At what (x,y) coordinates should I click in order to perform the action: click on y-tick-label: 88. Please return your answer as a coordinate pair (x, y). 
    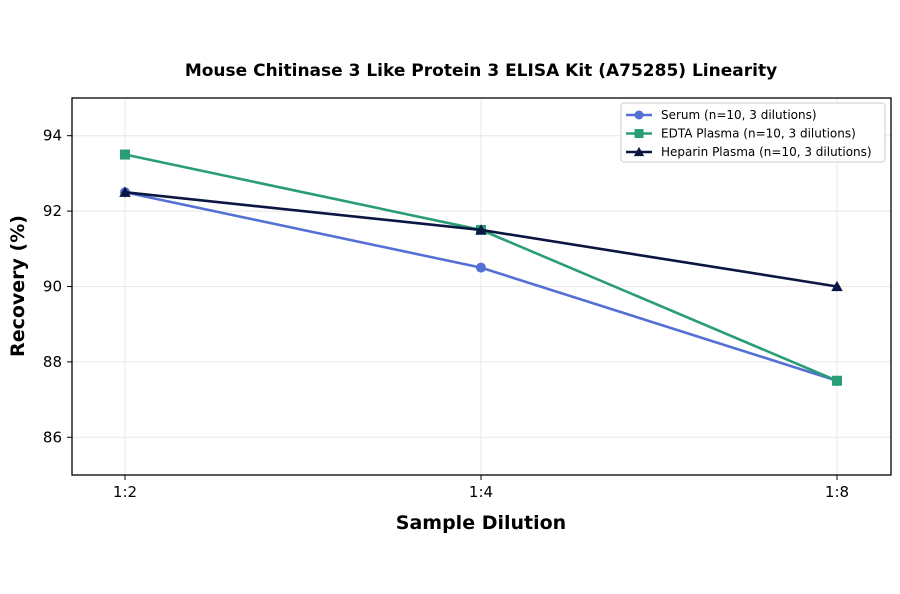
    Looking at the image, I should click on (52, 362).